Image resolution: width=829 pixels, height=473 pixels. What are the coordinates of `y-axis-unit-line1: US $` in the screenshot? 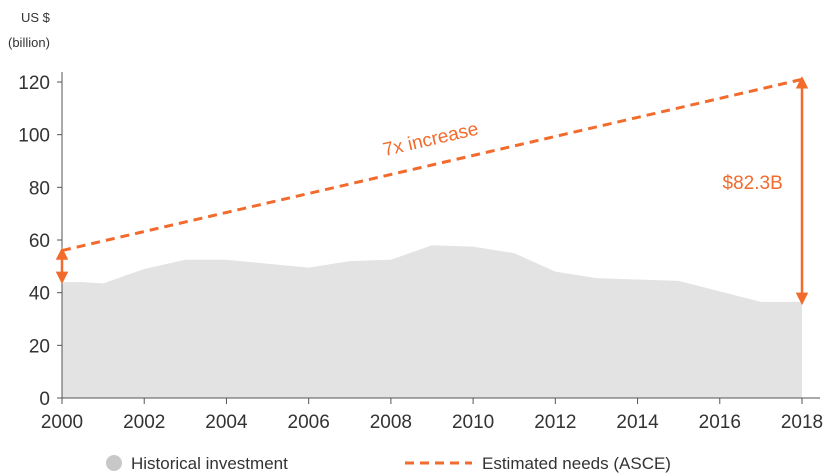 It's located at (36, 17).